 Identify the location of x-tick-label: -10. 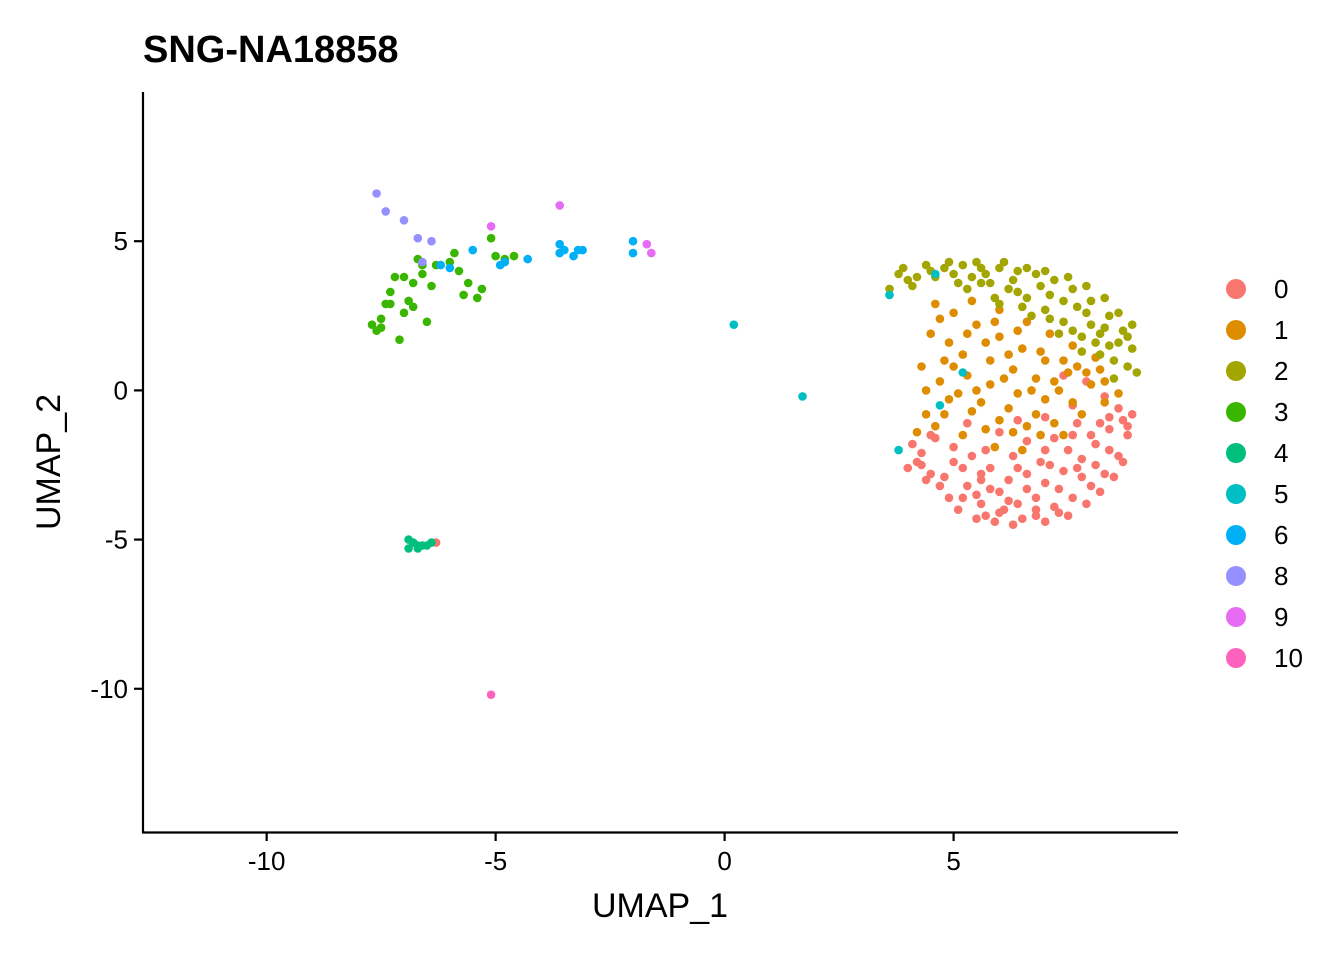
(267, 861).